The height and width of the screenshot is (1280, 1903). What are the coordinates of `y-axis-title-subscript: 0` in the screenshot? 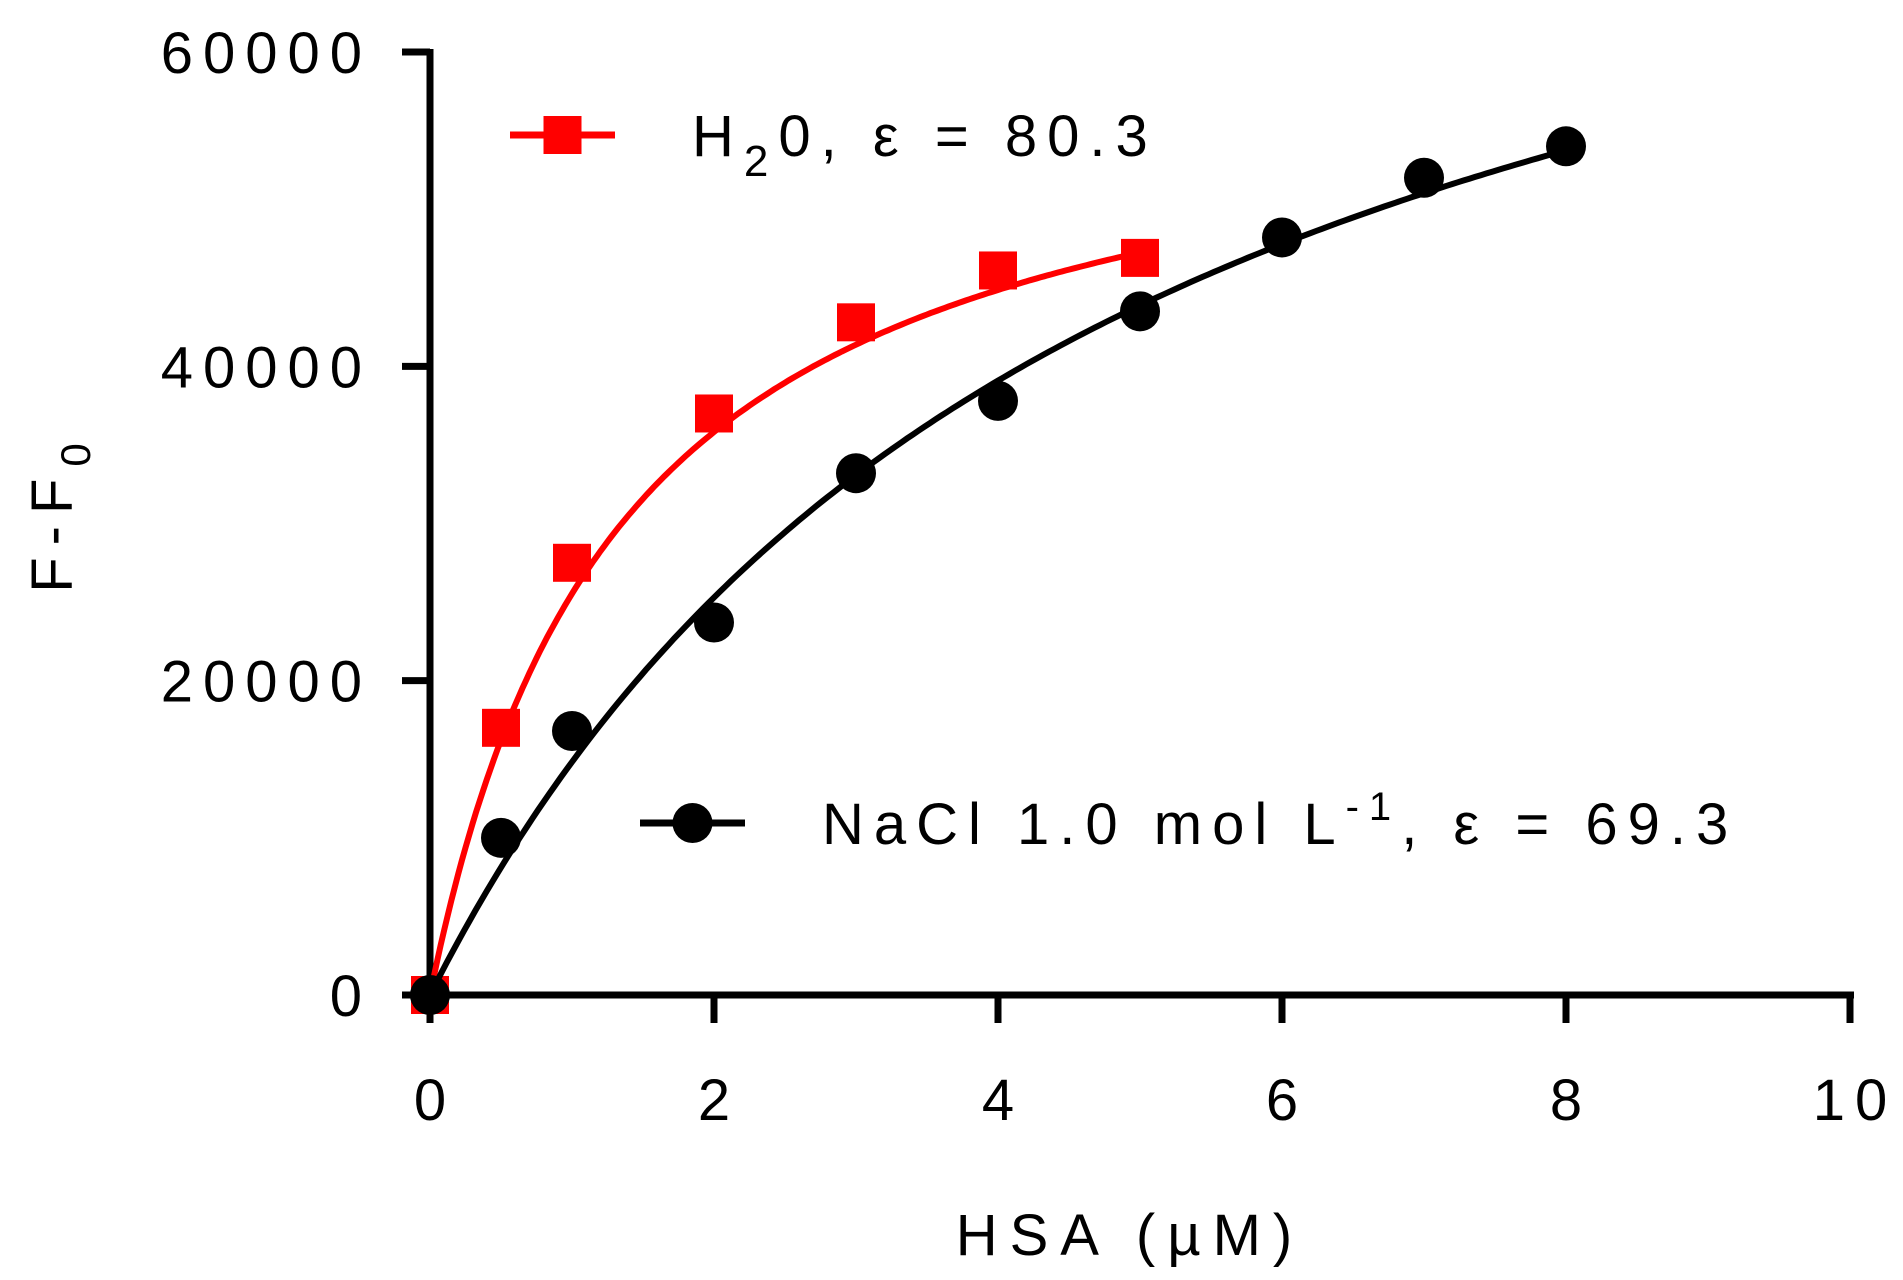 It's located at (75, 448).